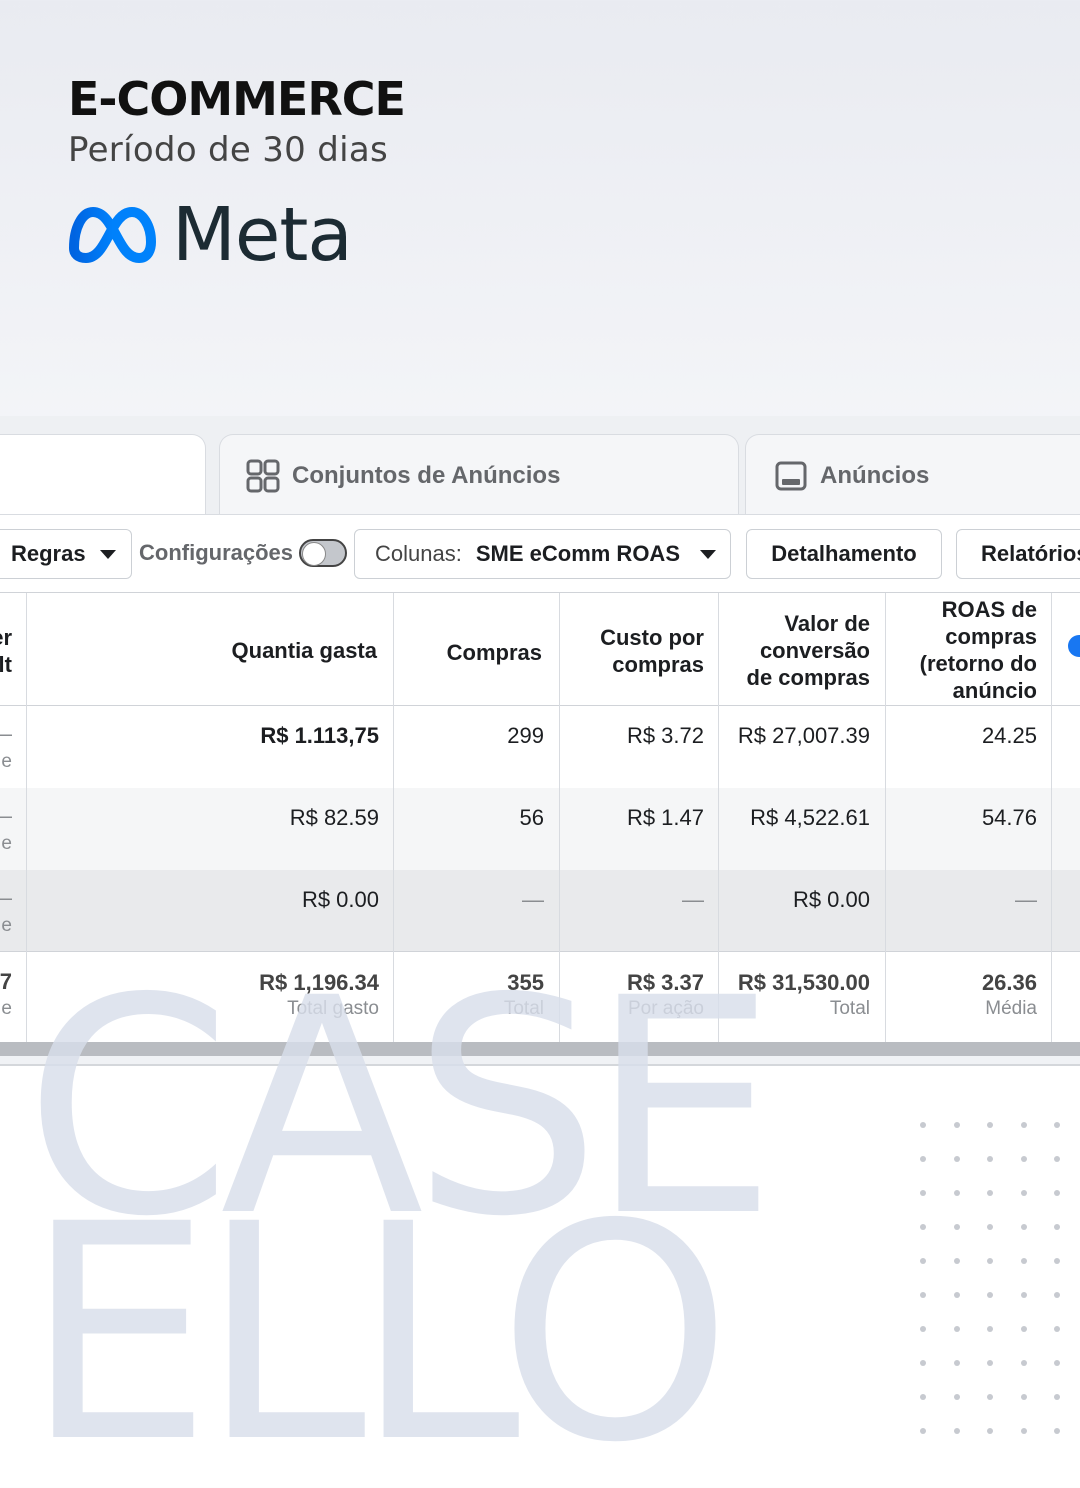 The width and height of the screenshot is (1080, 1488). What do you see at coordinates (216, 552) in the screenshot?
I see `settings-label: Configurações` at bounding box center [216, 552].